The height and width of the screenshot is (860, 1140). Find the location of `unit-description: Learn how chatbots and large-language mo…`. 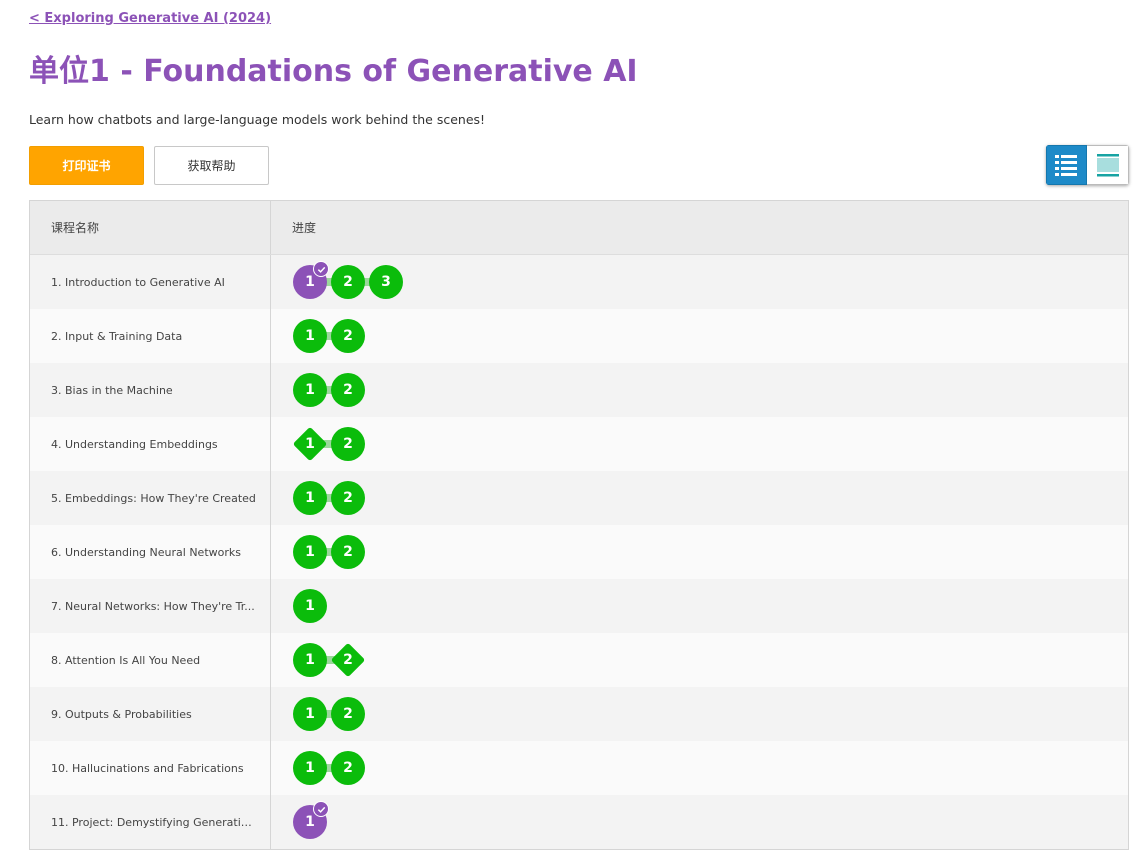

unit-description: Learn how chatbots and large-language mo… is located at coordinates (257, 119).